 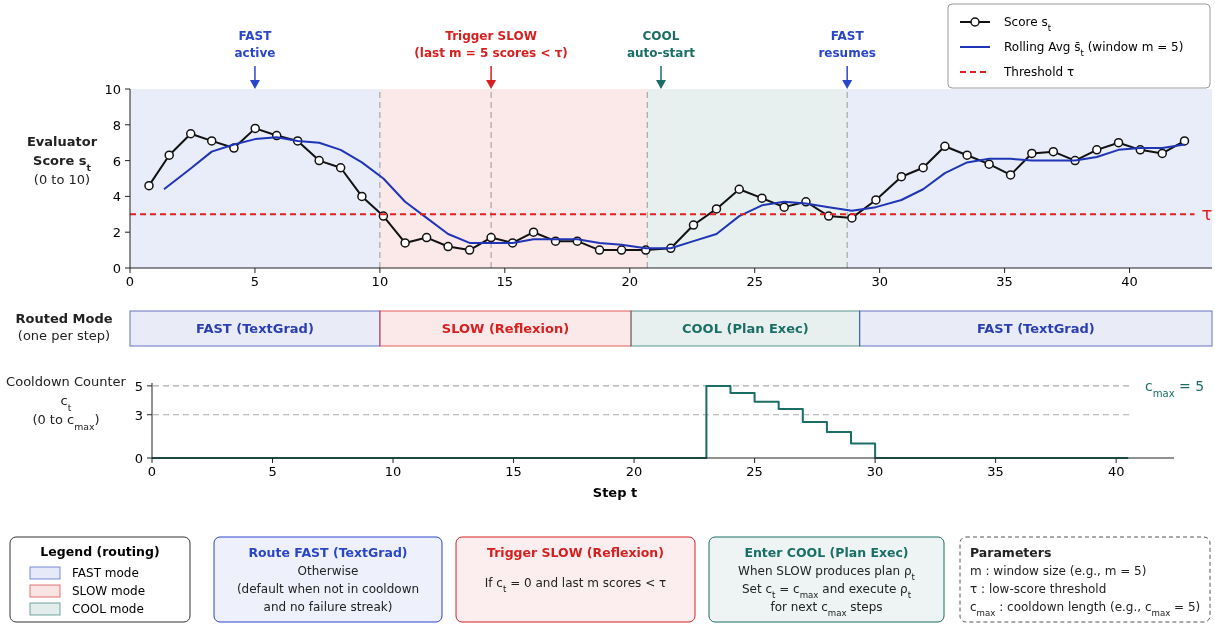 I want to click on text: Trigger SLOW (Reflexion) If c$_{t}$ = 0 and last m scores < τ, so click(x=575, y=569).